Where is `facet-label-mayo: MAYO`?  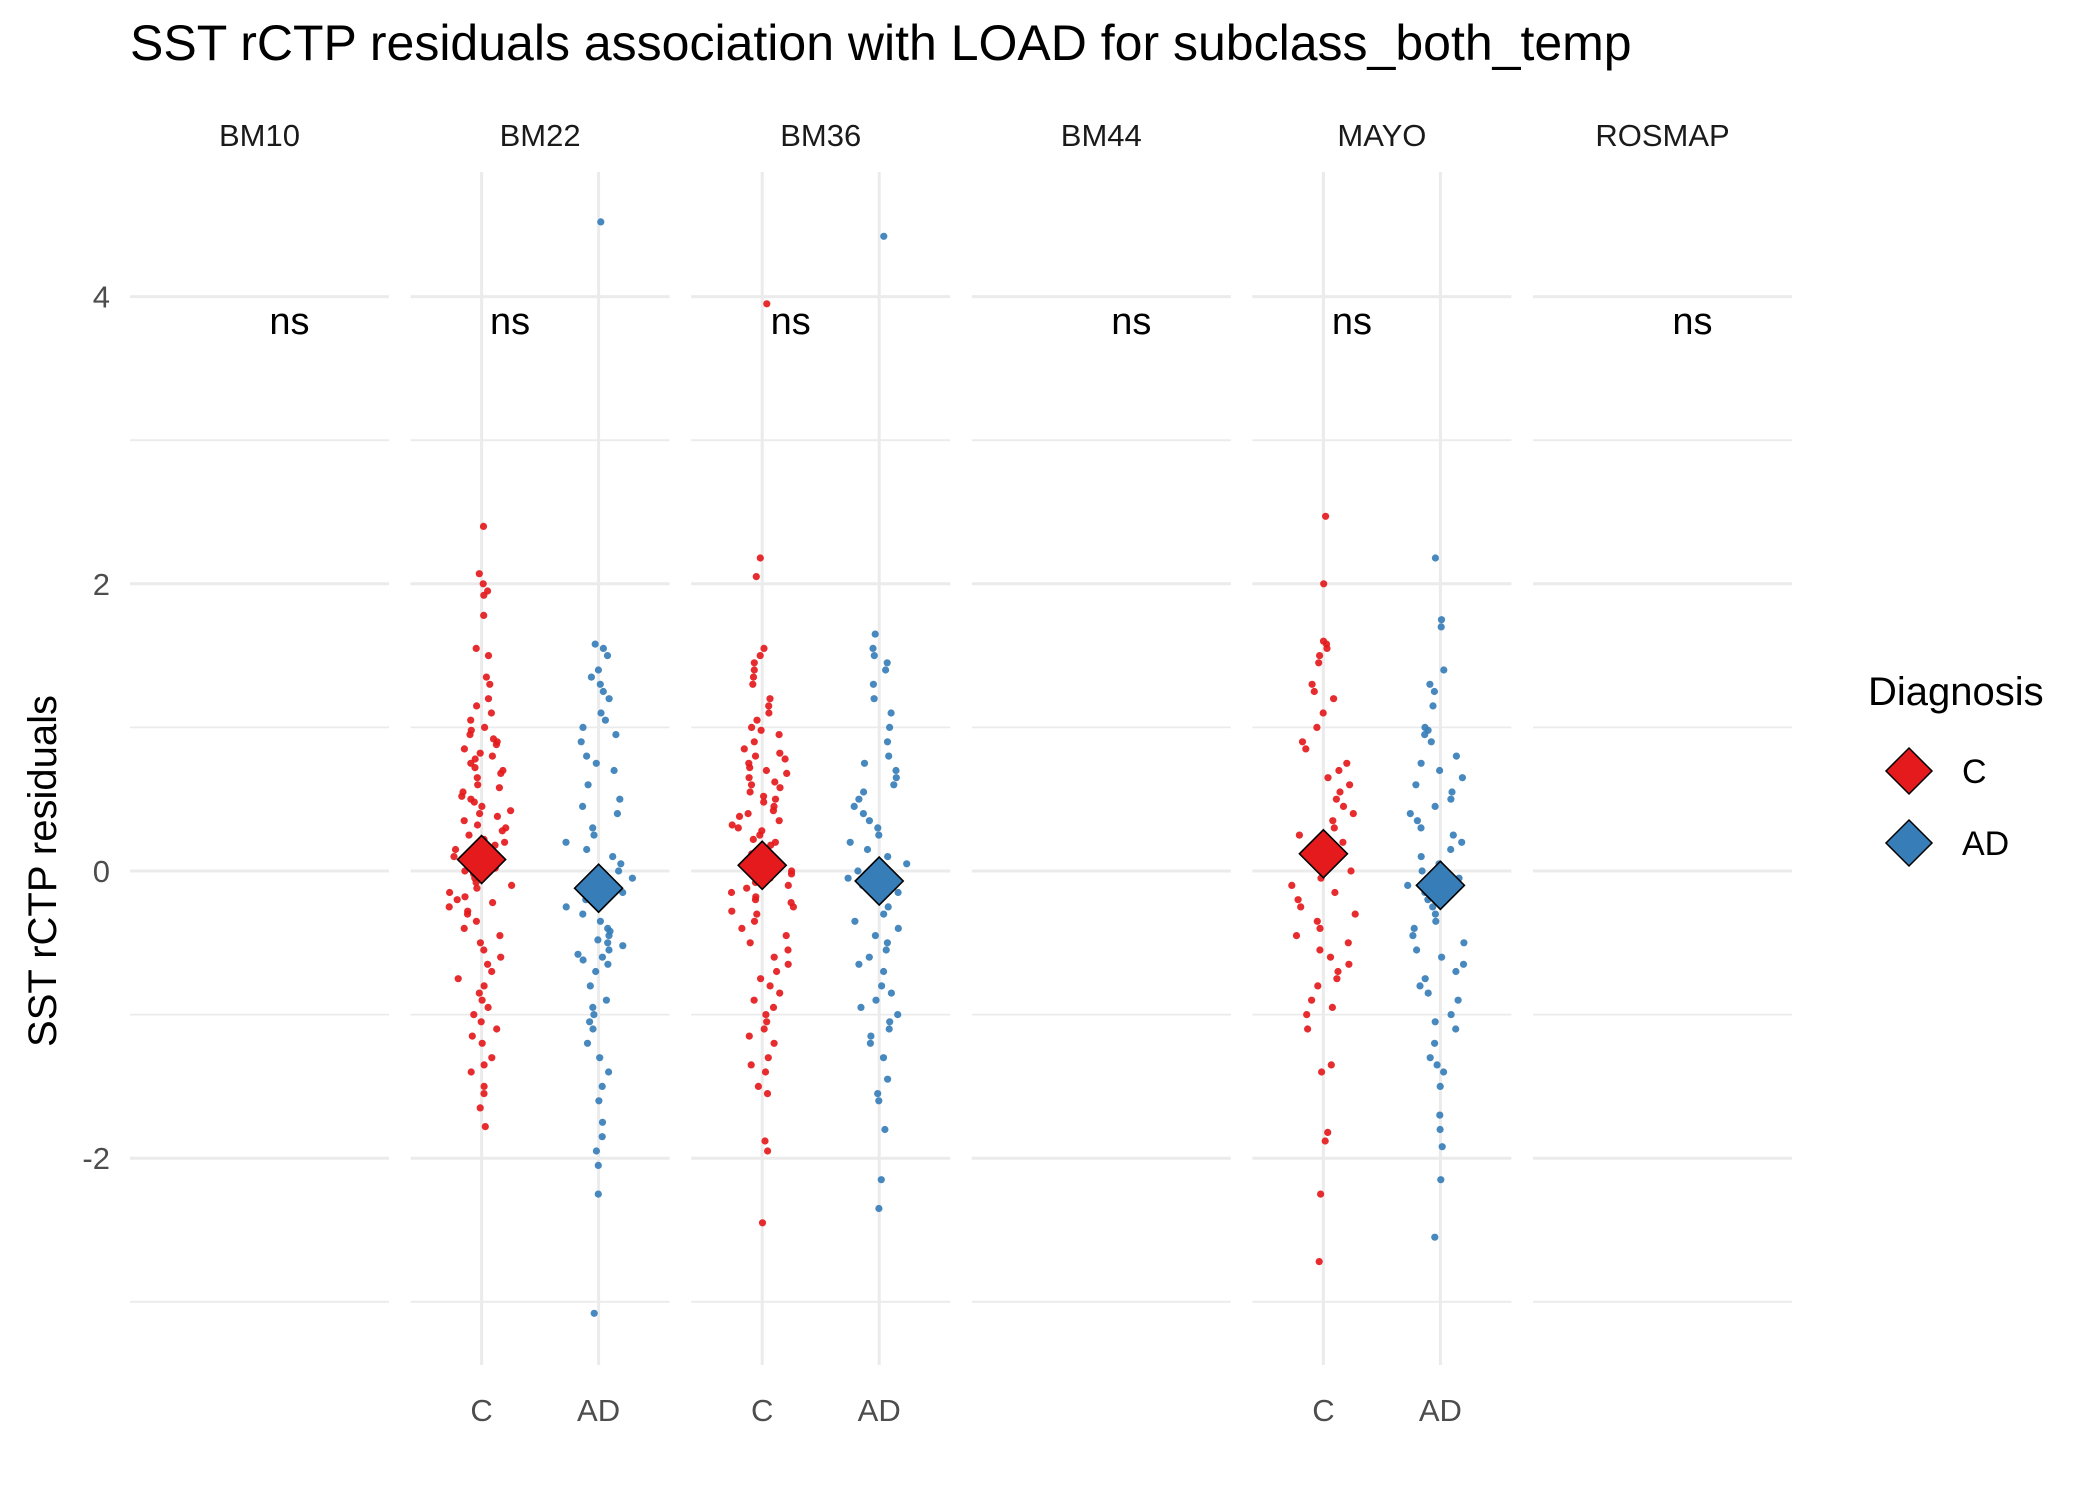 facet-label-mayo: MAYO is located at coordinates (1381, 135).